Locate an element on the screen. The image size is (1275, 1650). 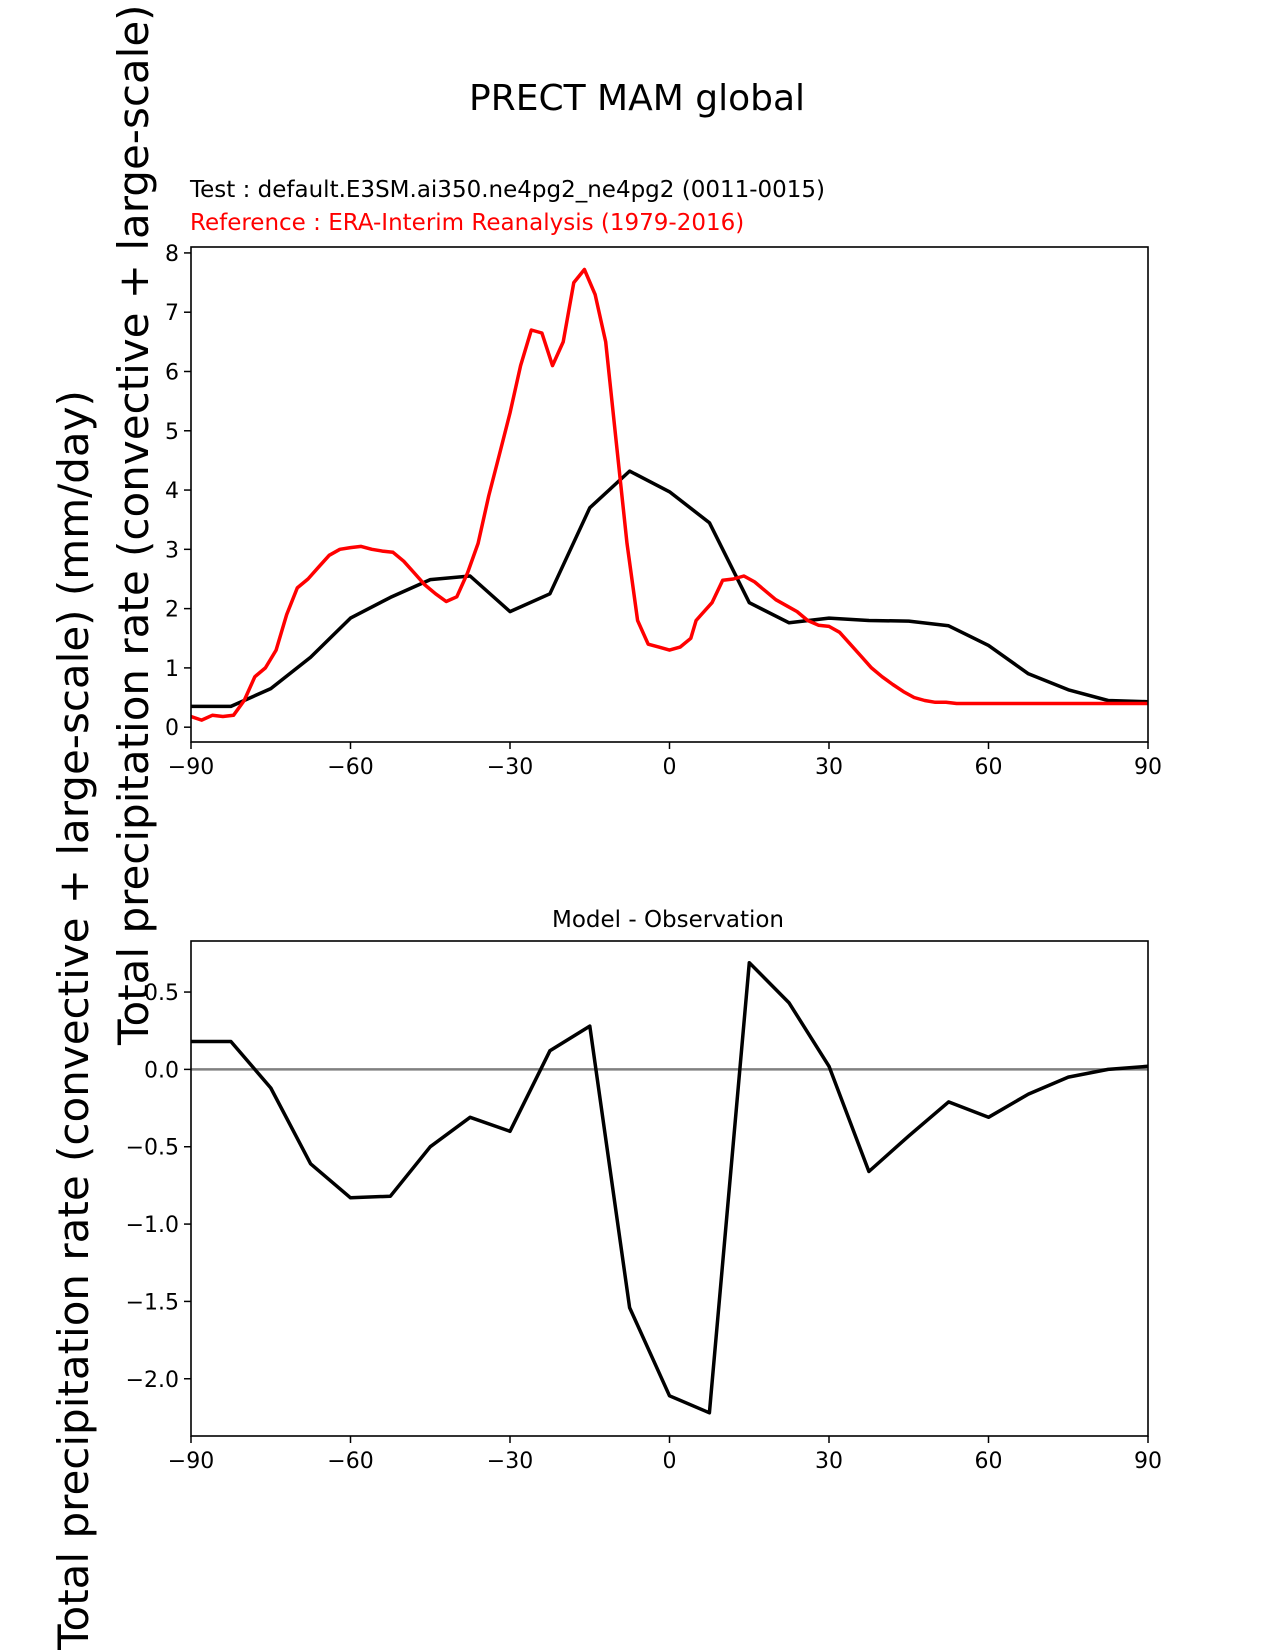
y-tick-label: 0 is located at coordinates (172, 728).